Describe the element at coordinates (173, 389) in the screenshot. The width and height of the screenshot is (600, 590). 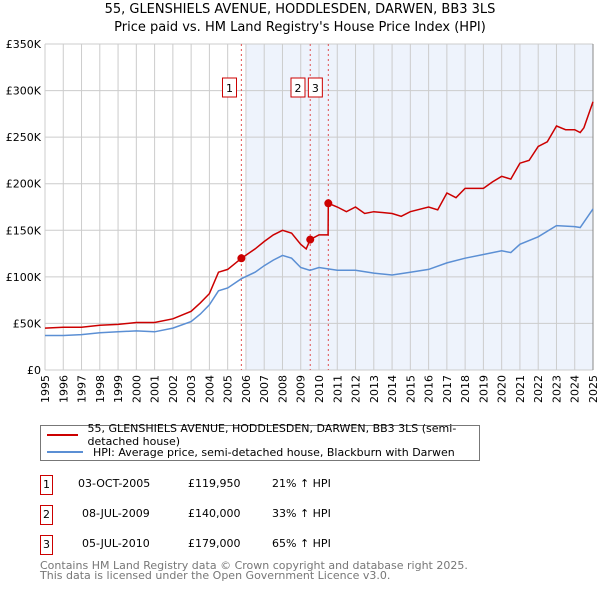
I see `x-tick-label: 2002` at that location.